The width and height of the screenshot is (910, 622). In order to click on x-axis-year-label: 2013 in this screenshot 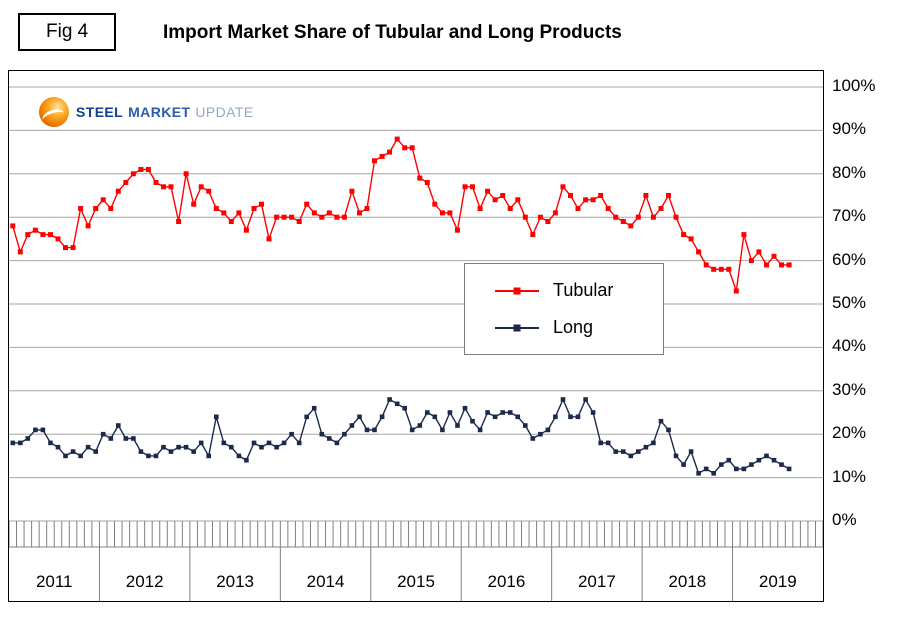, I will do `click(235, 581)`.